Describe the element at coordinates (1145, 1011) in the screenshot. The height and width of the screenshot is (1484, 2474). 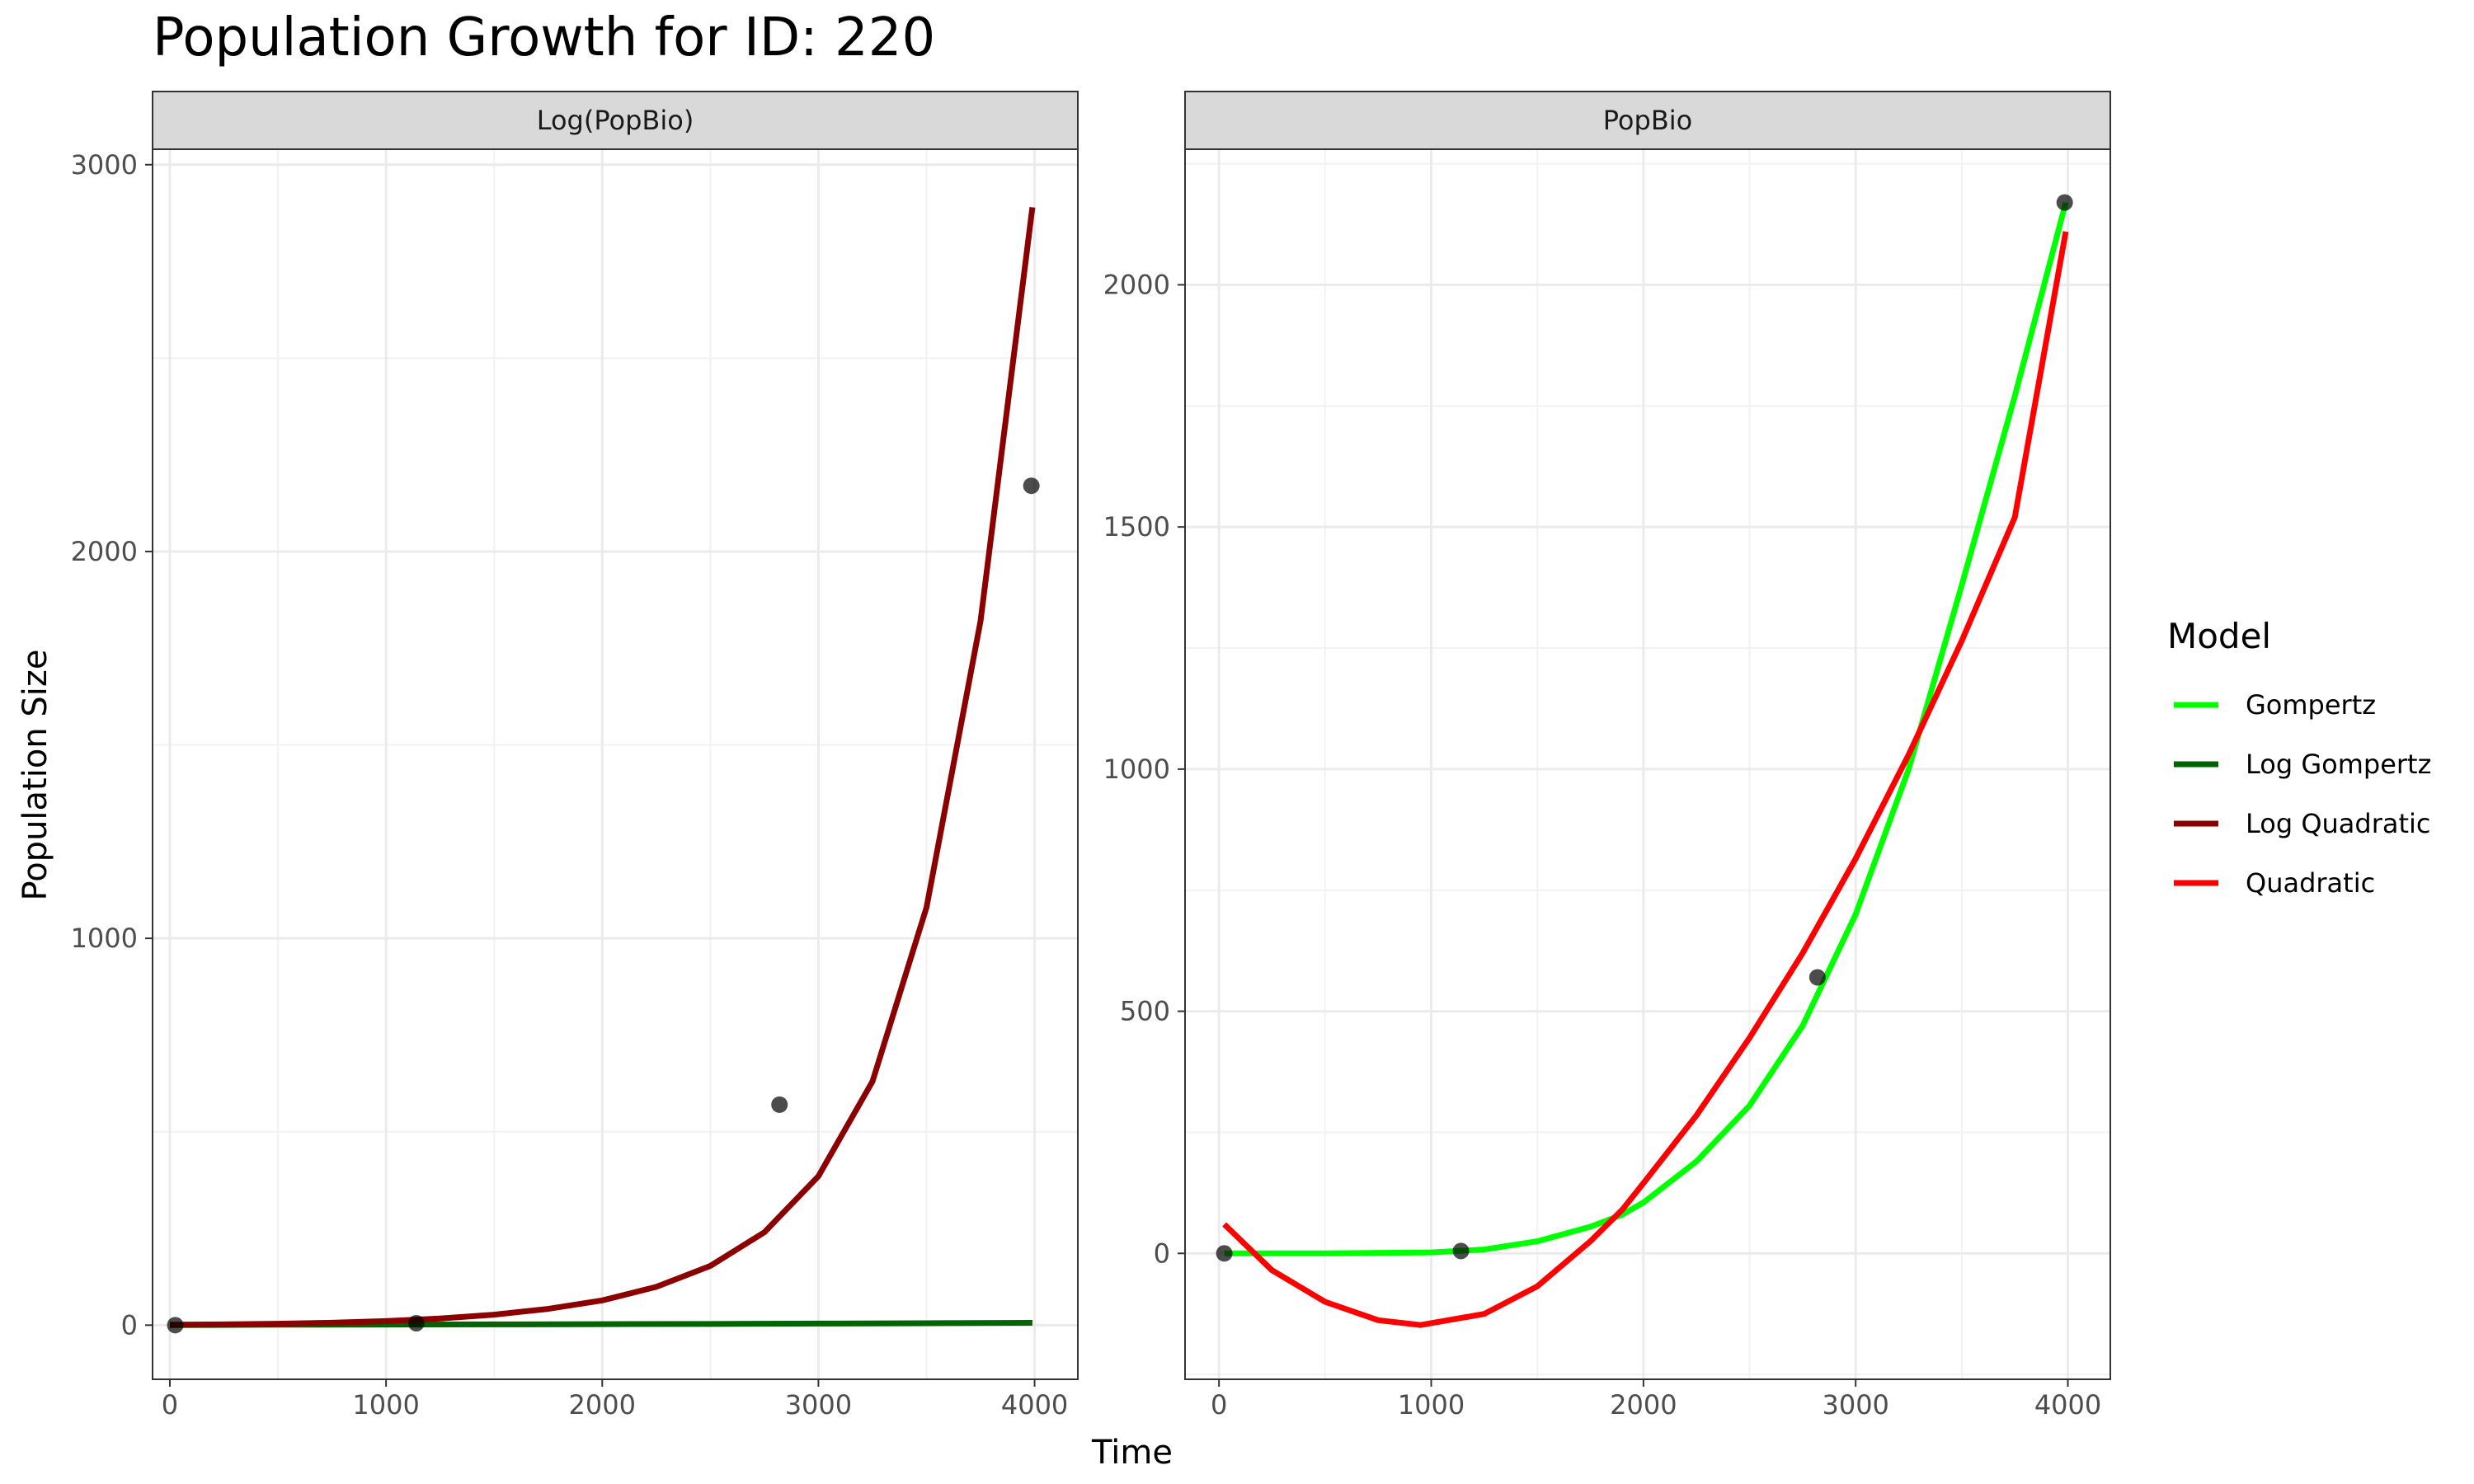
I see `y-tick-label: 500` at that location.